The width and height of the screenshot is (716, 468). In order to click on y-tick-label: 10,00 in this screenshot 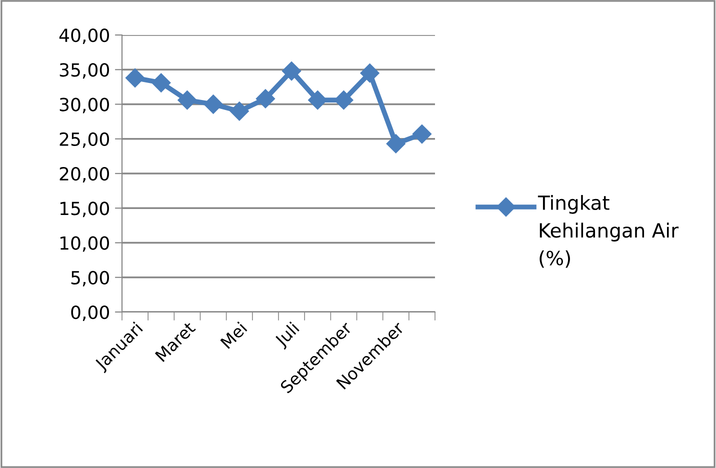, I will do `click(84, 244)`.